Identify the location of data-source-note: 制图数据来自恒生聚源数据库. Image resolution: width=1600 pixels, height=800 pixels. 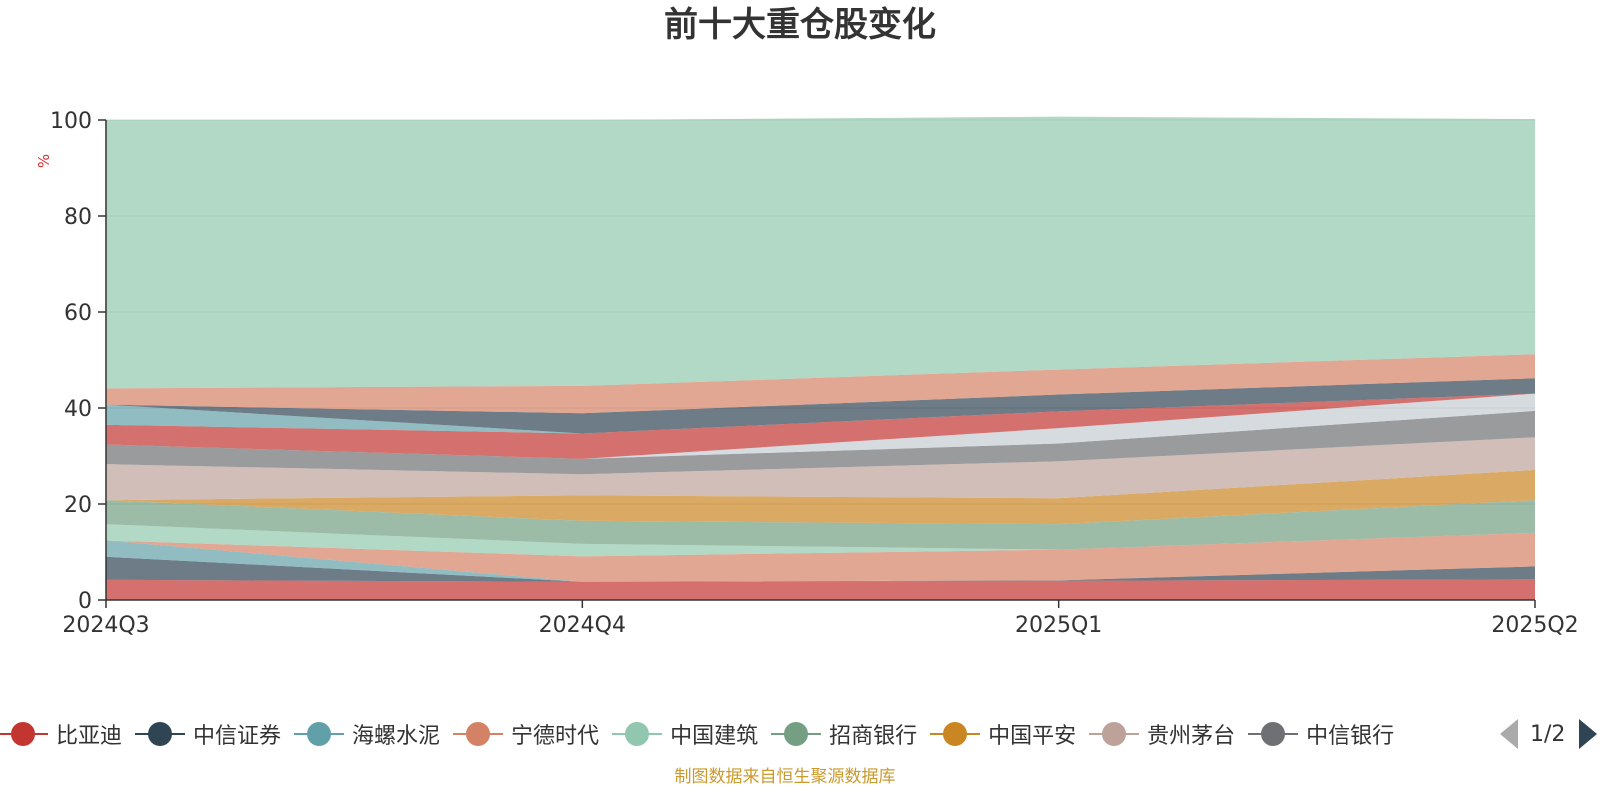
(785, 777).